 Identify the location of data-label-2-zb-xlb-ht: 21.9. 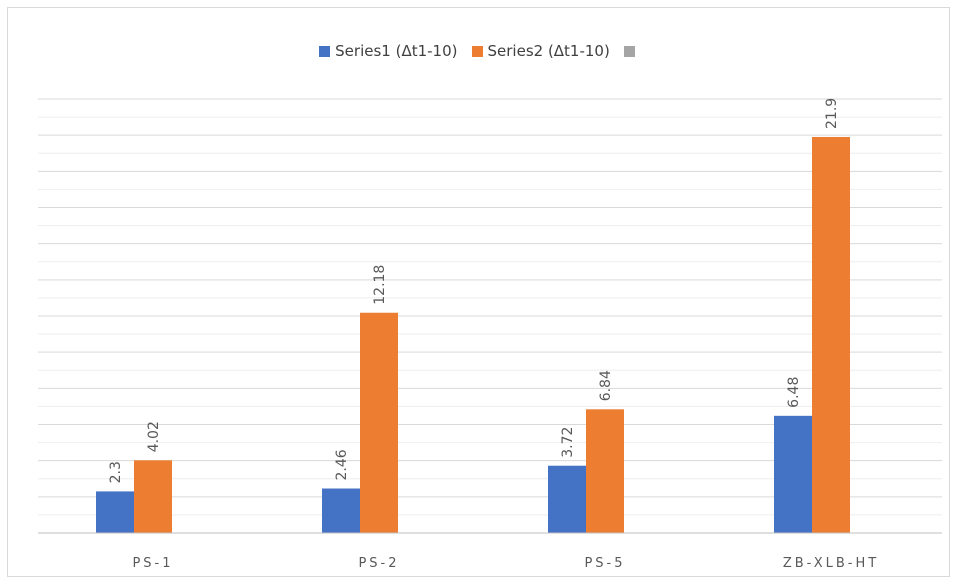
(832, 113).